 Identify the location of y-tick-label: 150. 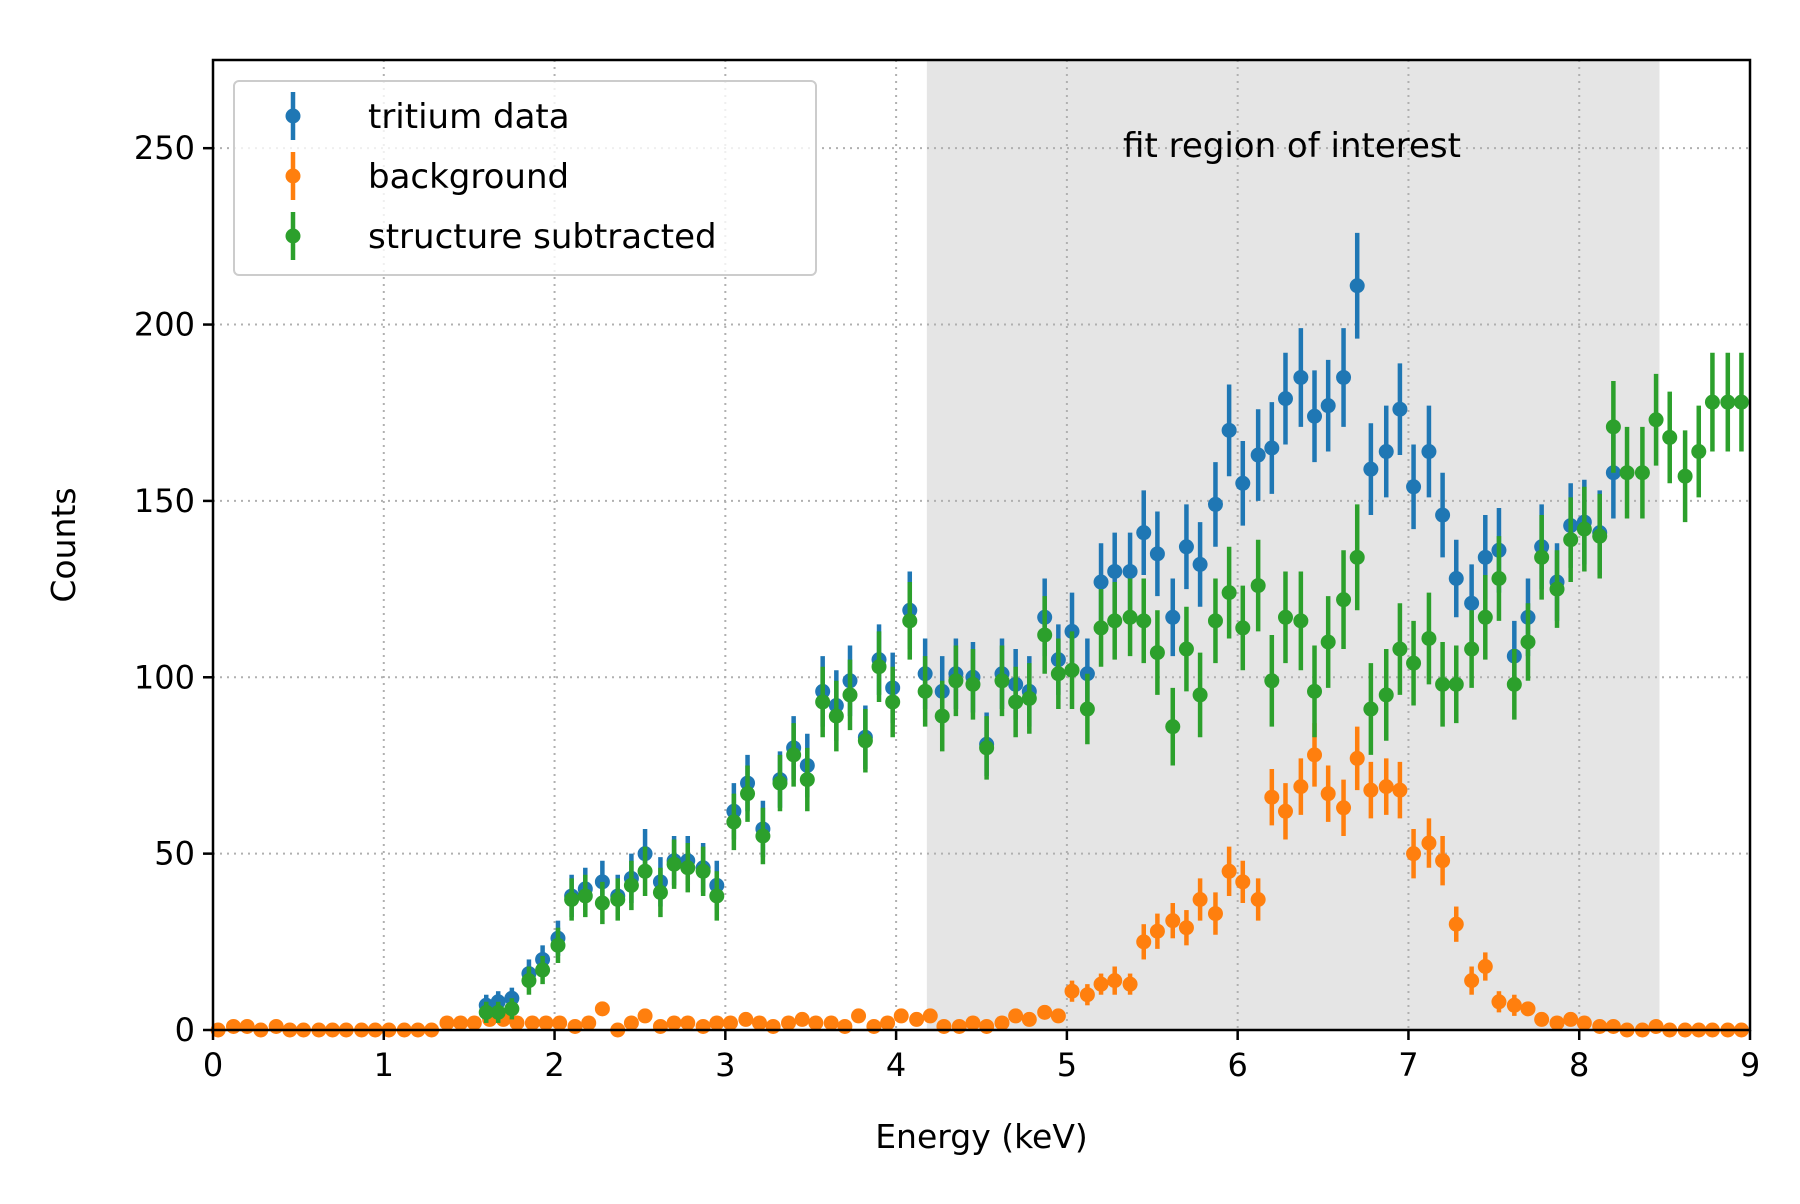
(164, 501).